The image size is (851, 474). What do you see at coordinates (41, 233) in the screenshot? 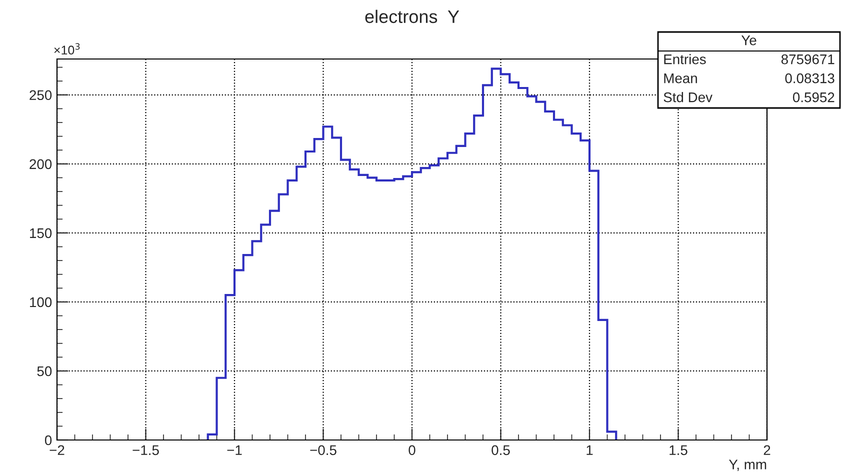
I see `y-tick-label: 150` at bounding box center [41, 233].